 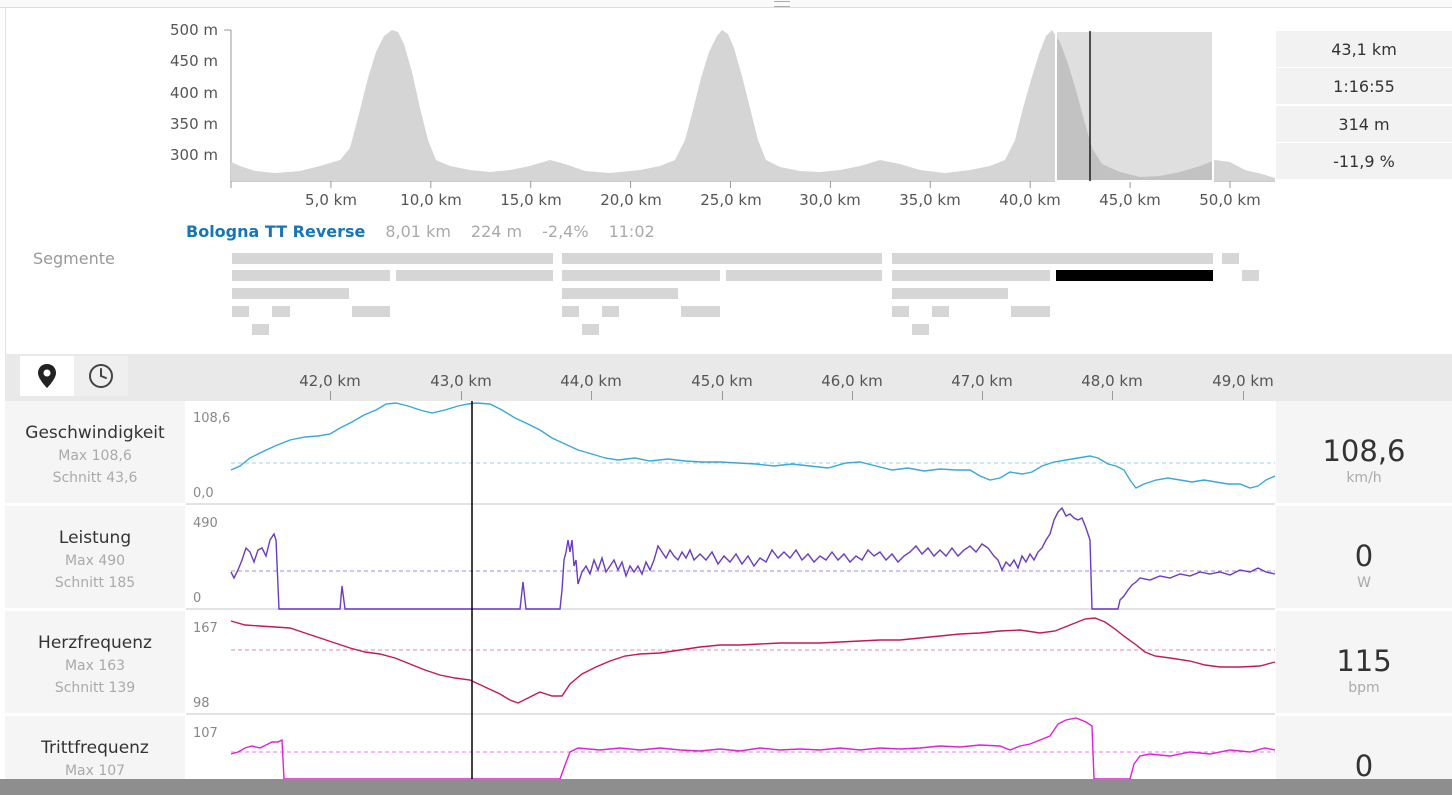 What do you see at coordinates (95, 538) in the screenshot?
I see `metric-title: Leistung` at bounding box center [95, 538].